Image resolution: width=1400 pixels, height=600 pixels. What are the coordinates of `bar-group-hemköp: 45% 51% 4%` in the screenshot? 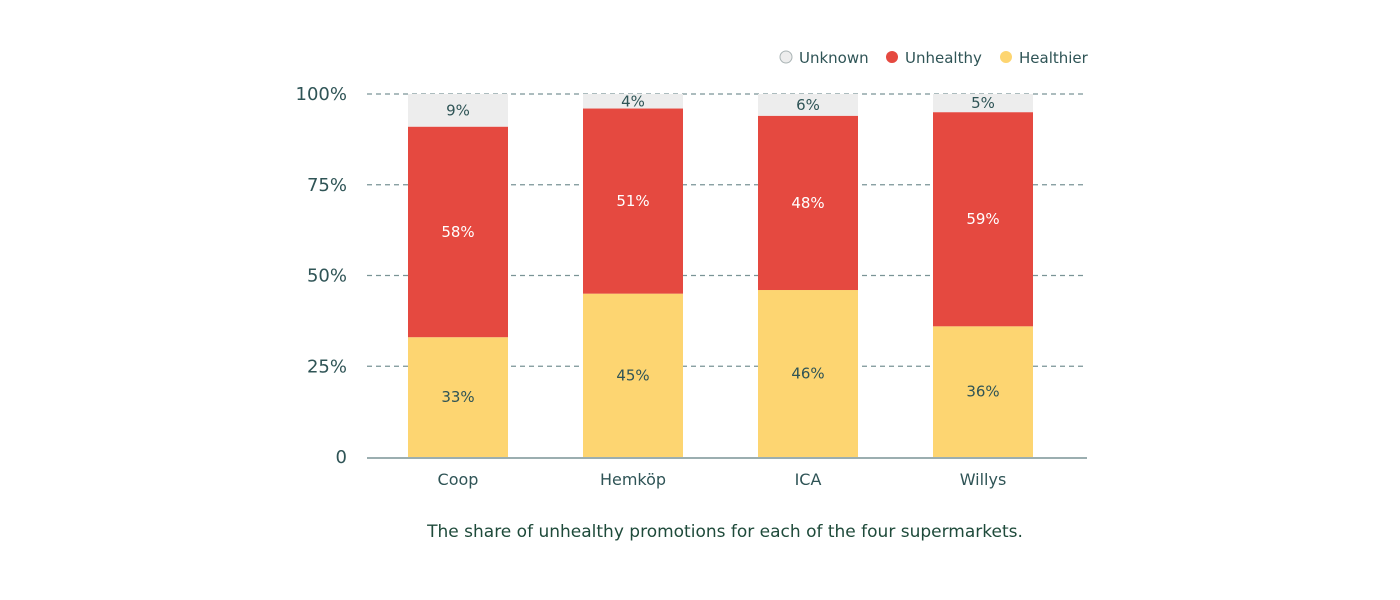 It's located at (633, 274).